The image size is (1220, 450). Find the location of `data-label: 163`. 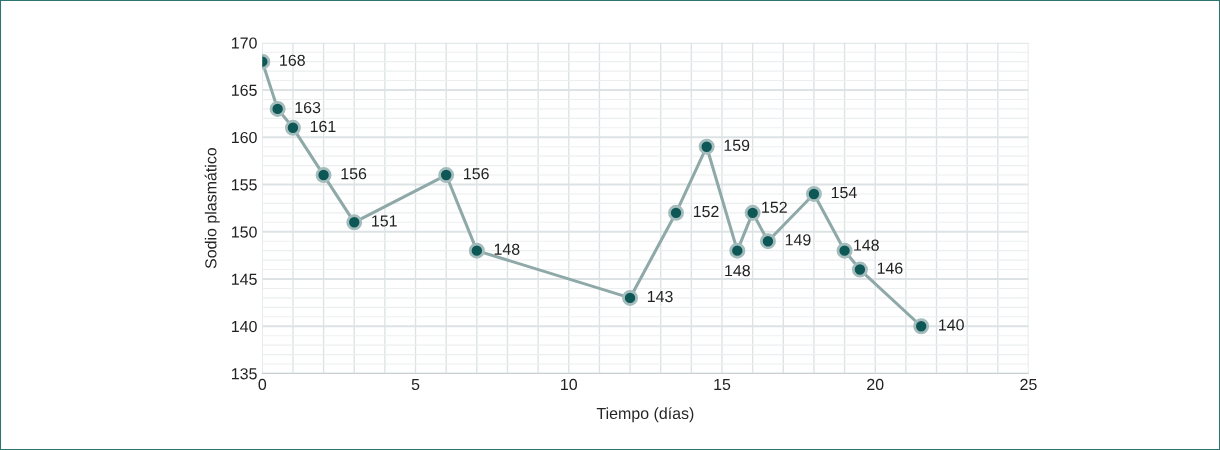

data-label: 163 is located at coordinates (308, 107).